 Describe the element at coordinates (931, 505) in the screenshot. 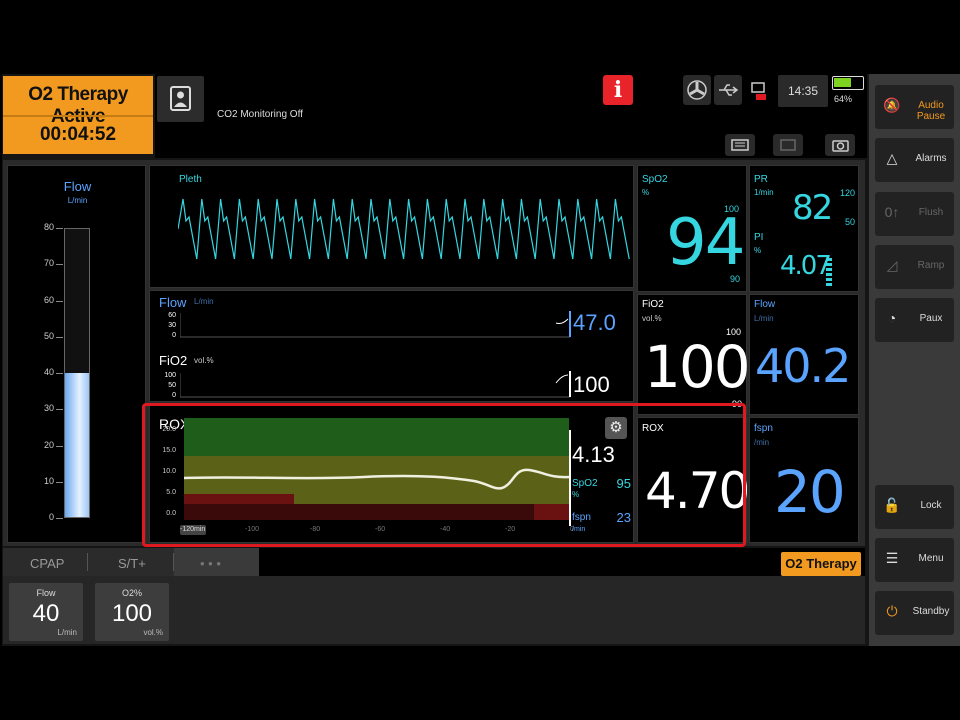

I see `lock-label: Lock` at that location.